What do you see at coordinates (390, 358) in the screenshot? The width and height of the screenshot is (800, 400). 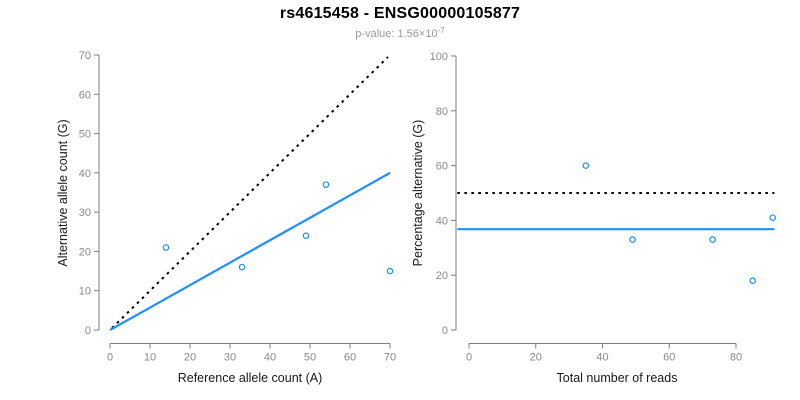 I see `x-tick-label: 70` at bounding box center [390, 358].